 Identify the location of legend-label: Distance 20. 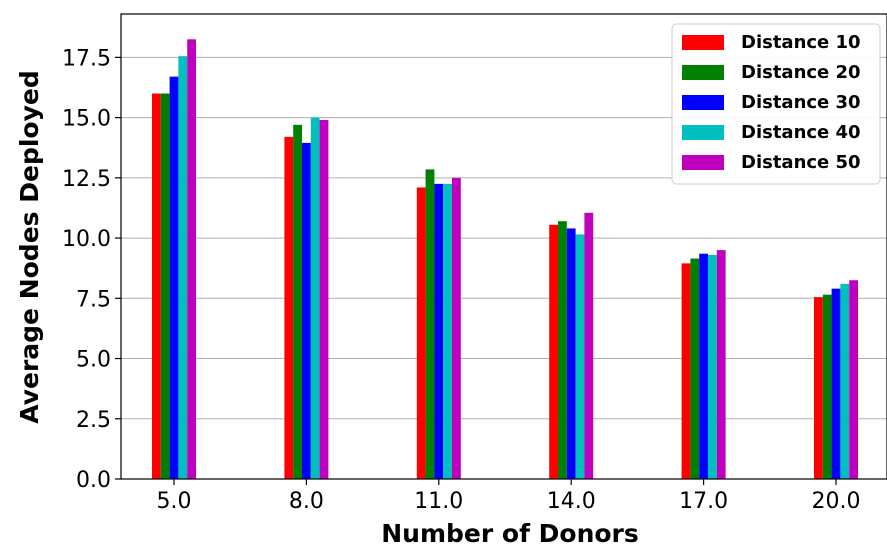
(801, 72).